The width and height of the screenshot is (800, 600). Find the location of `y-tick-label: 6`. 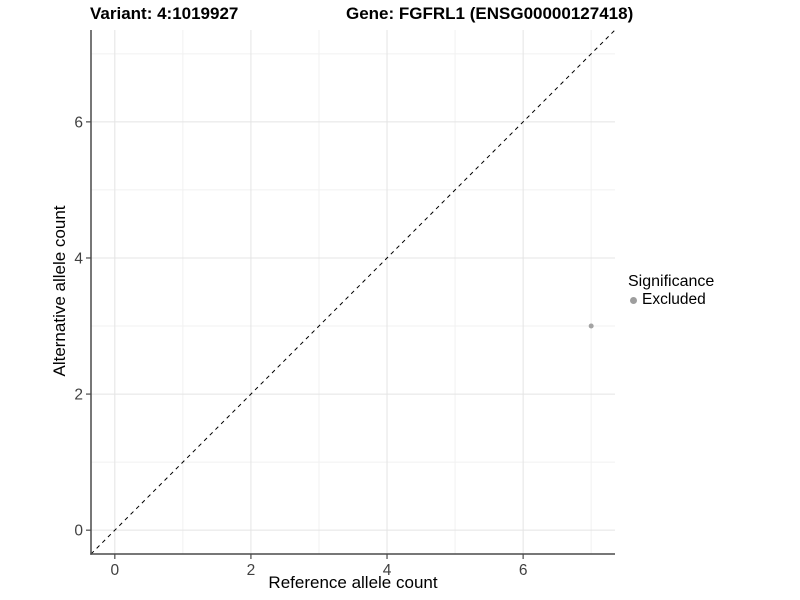

y-tick-label: 6 is located at coordinates (78, 122).